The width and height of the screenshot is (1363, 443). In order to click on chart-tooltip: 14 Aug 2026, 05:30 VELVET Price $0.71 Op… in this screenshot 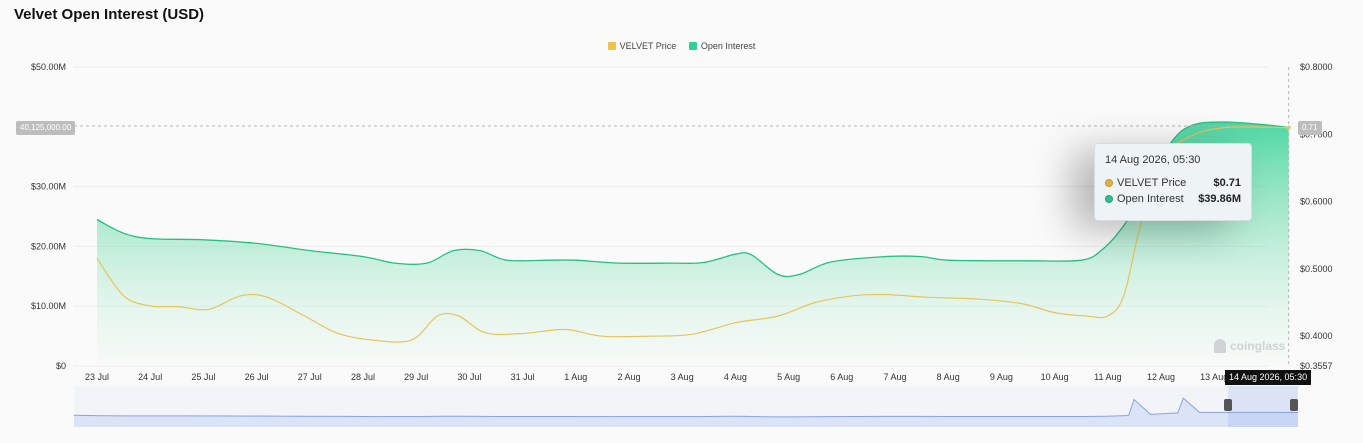, I will do `click(1173, 182)`.